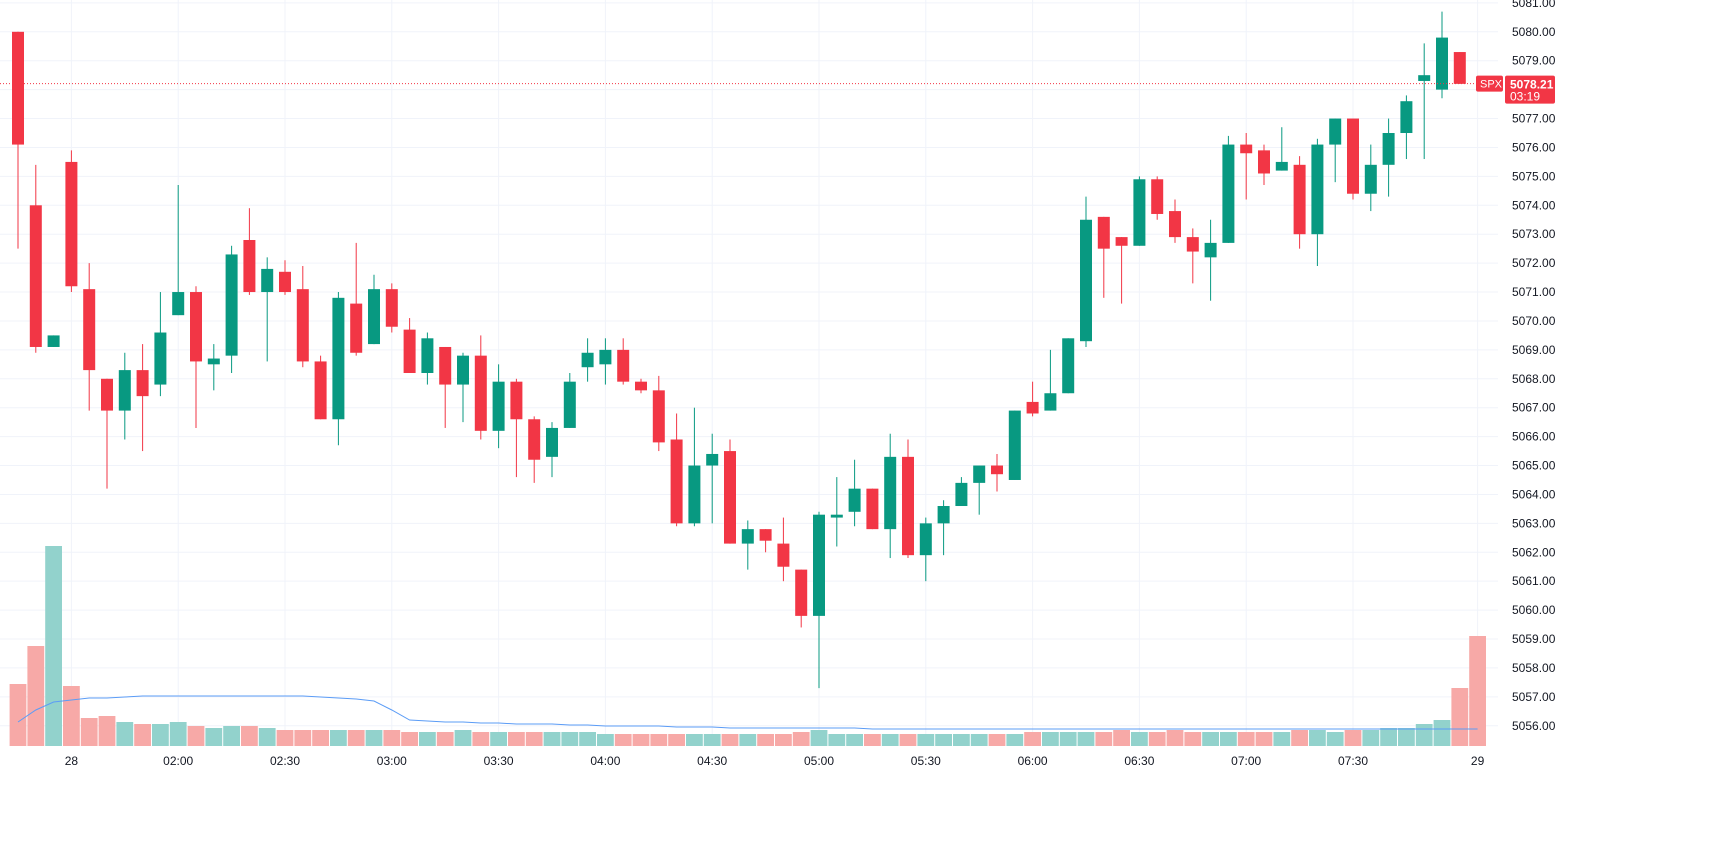 The height and width of the screenshot is (850, 1718). What do you see at coordinates (1534, 408) in the screenshot?
I see `price-tick-label: 5067.00` at bounding box center [1534, 408].